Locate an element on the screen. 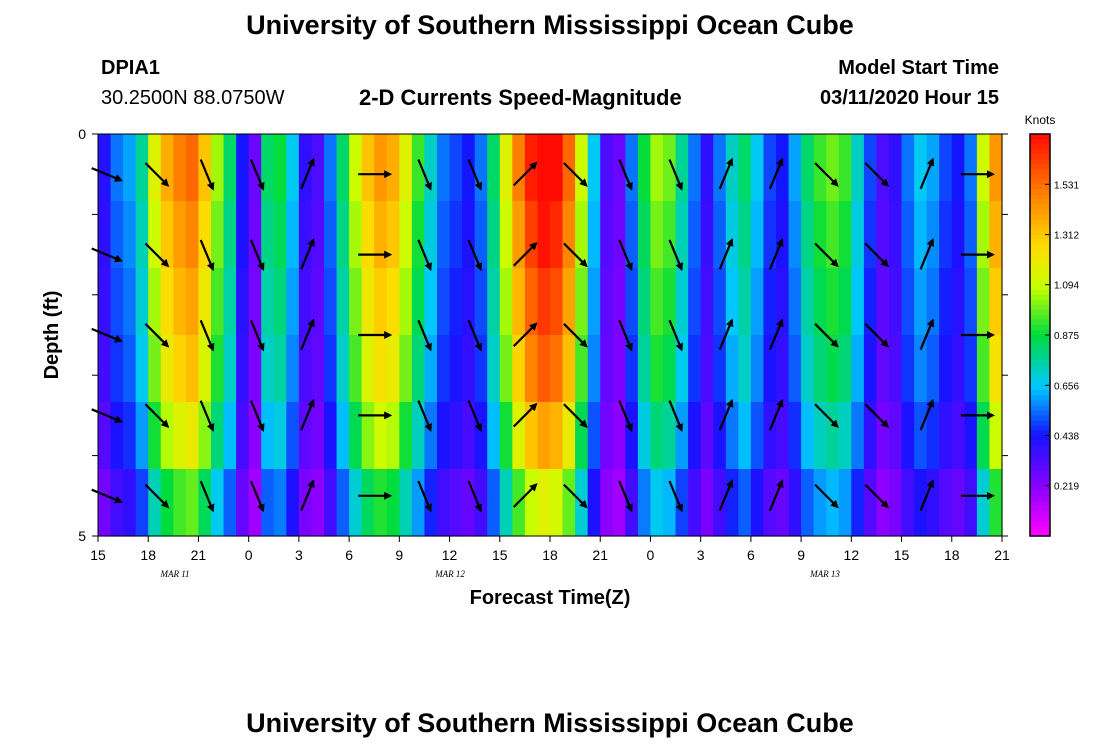  x-tick-label: 15 is located at coordinates (500, 555).